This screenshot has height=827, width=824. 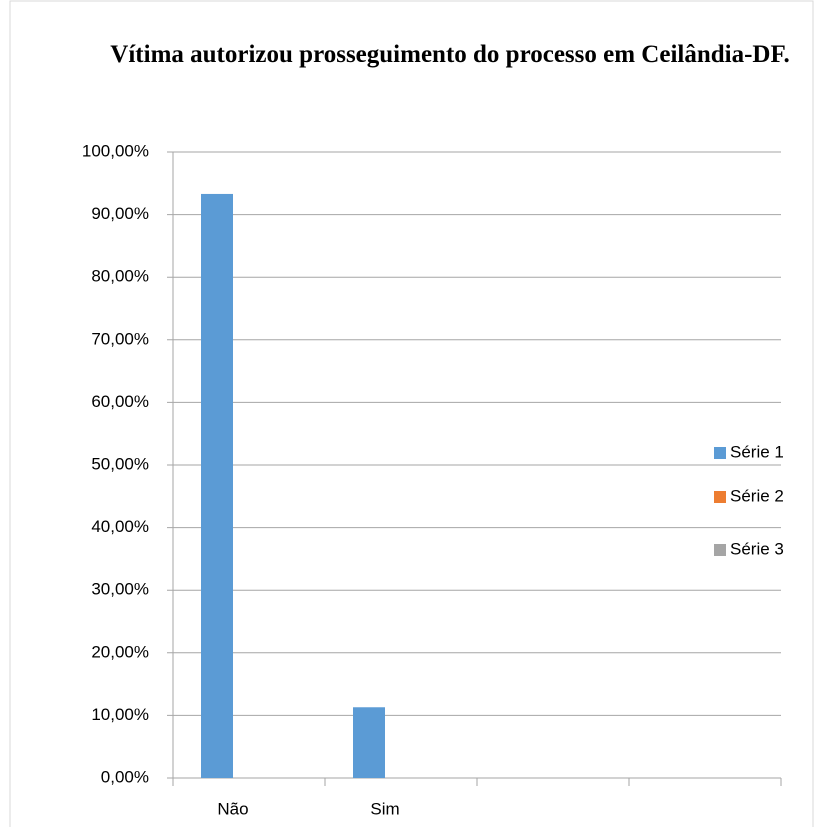 I want to click on y-tick-label: 80,00%, so click(x=120, y=276).